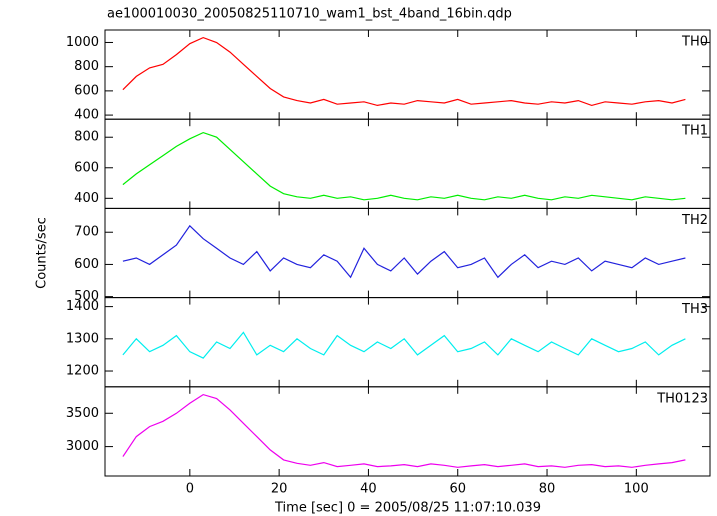 The image size is (717, 516). I want to click on y-tick-label: 1000, so click(82, 42).